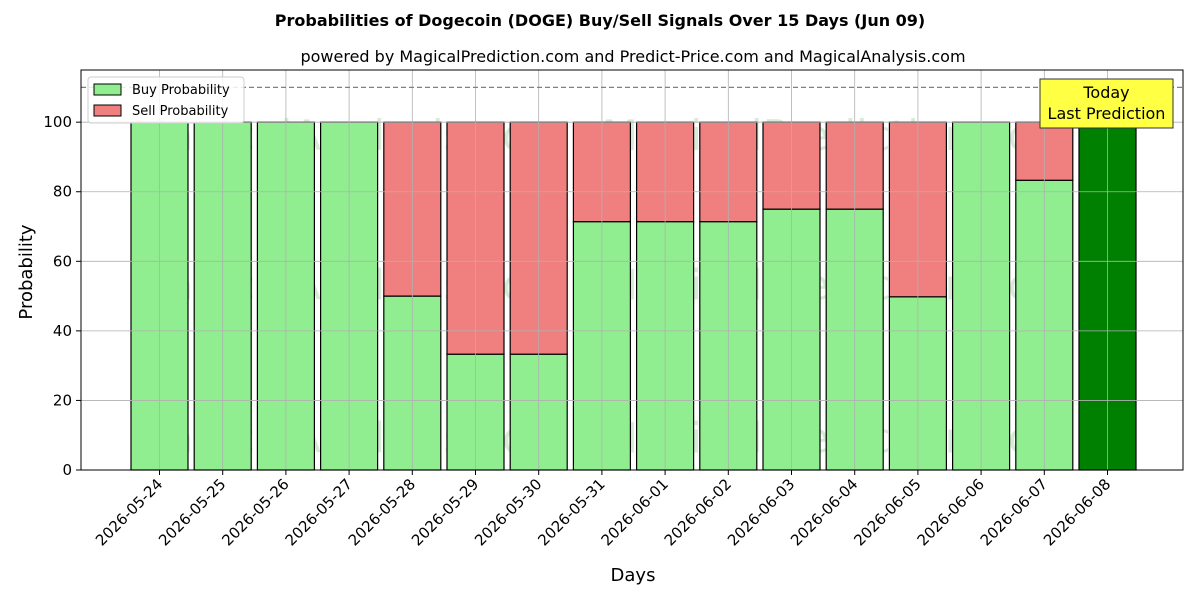 The width and height of the screenshot is (1200, 600). Describe the element at coordinates (1107, 113) in the screenshot. I see `today-annotation-text: Last Prediction` at that location.